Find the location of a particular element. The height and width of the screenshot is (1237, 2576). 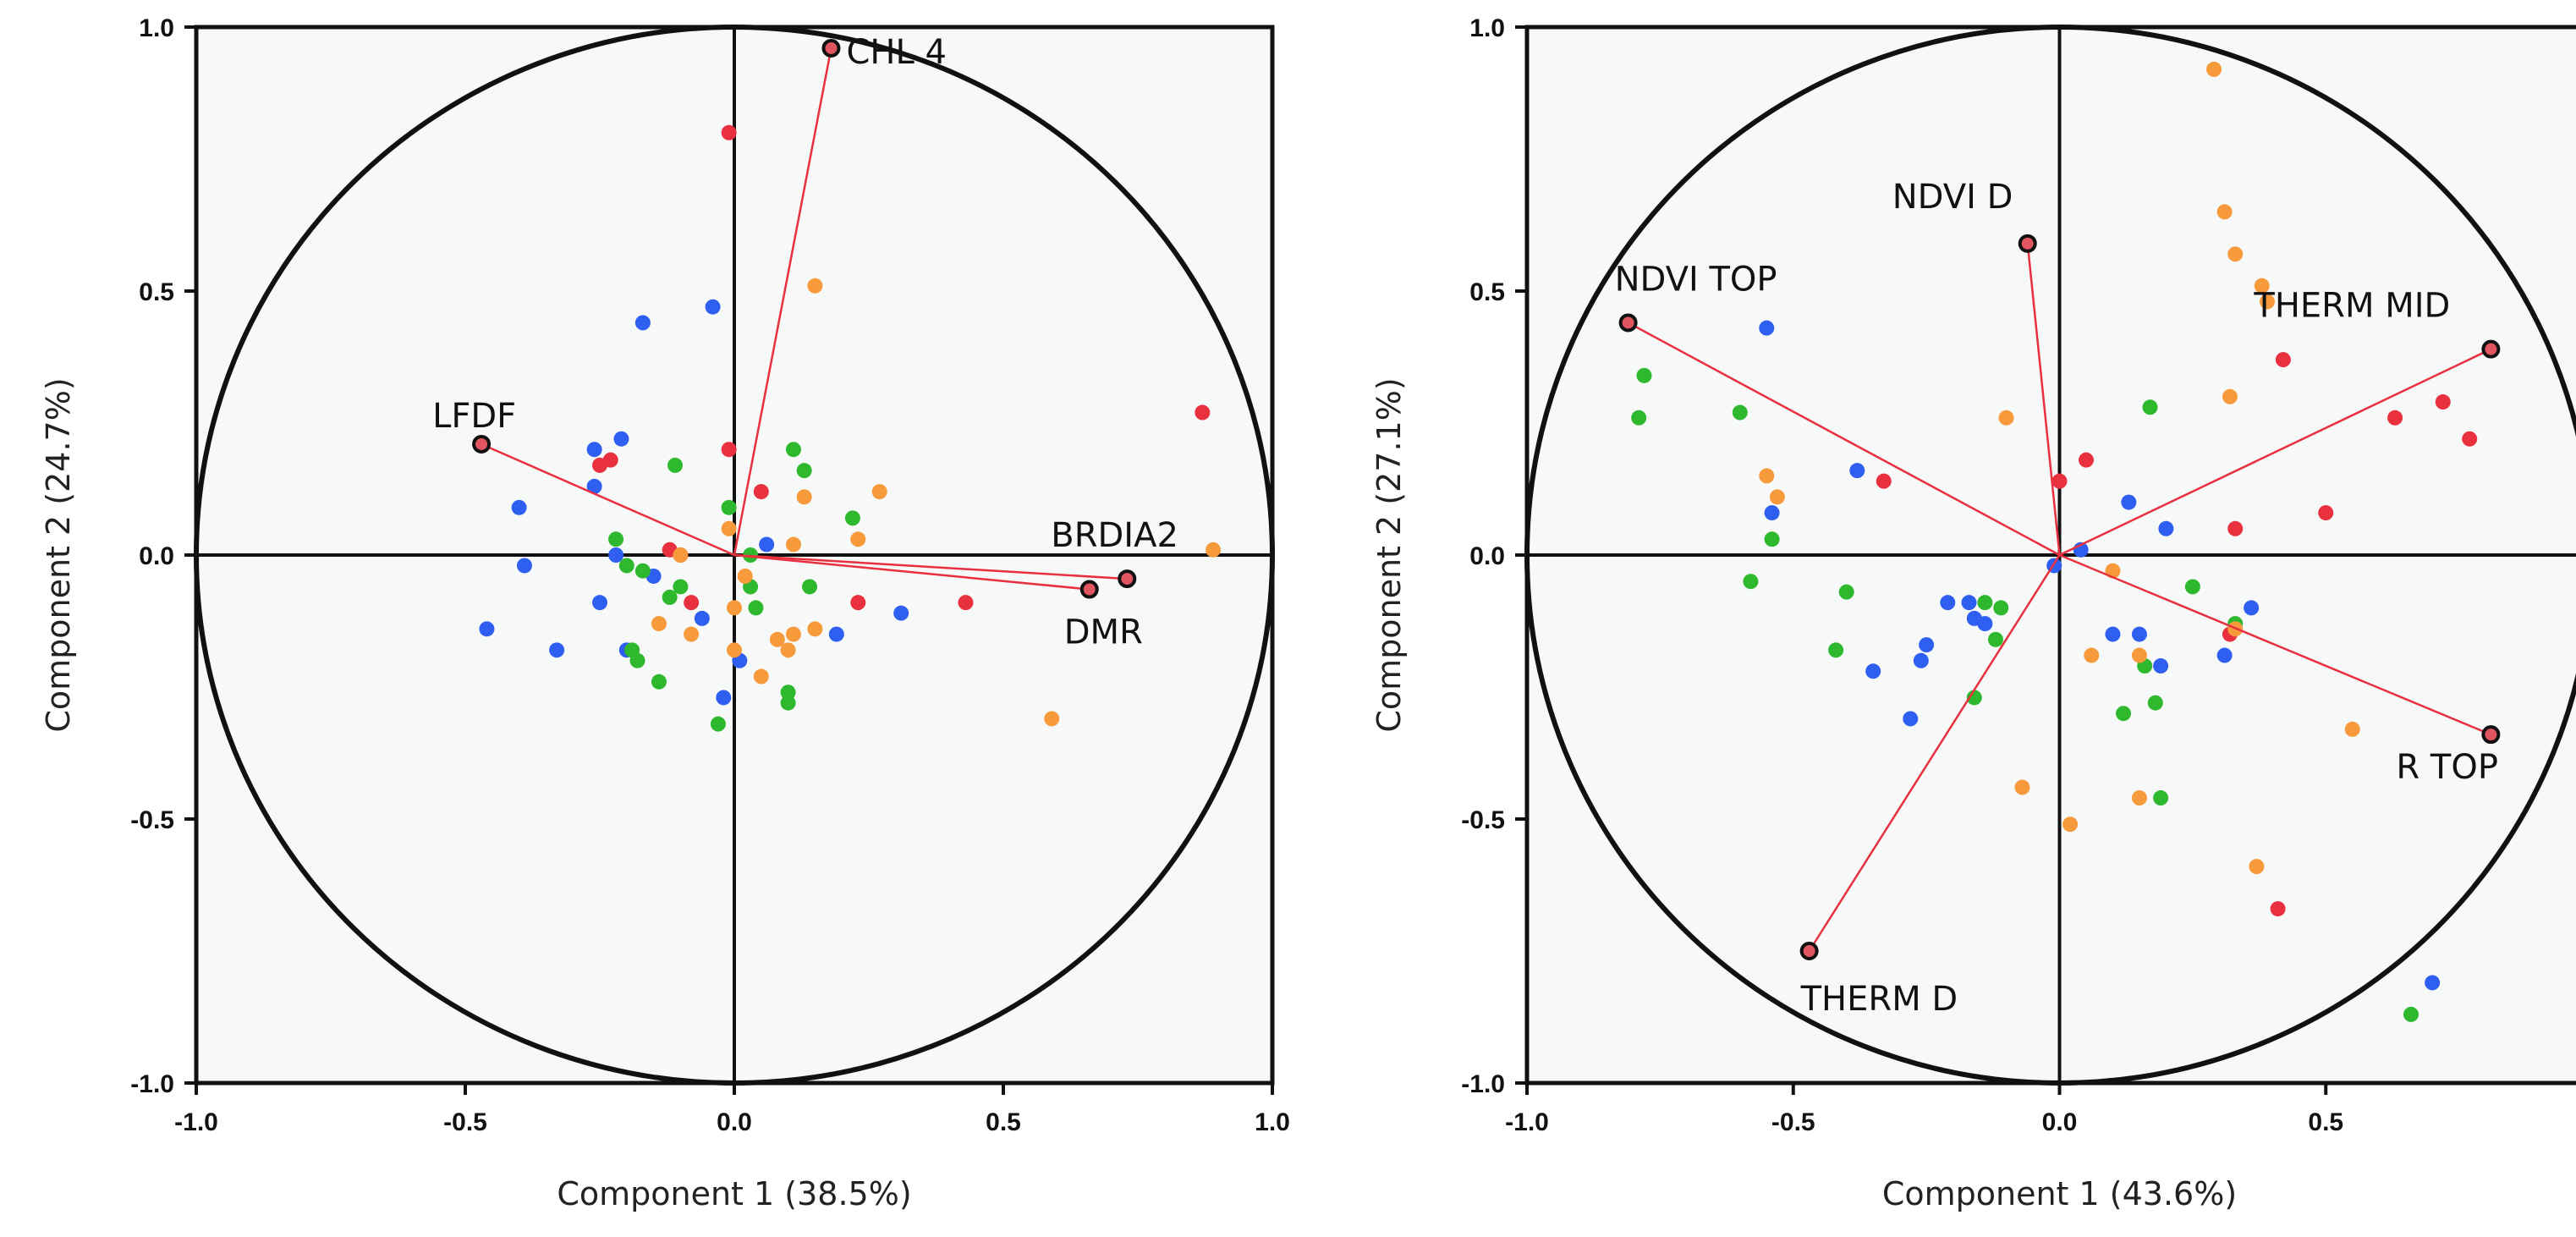

x-axis-title: Component 1 (43.6%) is located at coordinates (2059, 1193).